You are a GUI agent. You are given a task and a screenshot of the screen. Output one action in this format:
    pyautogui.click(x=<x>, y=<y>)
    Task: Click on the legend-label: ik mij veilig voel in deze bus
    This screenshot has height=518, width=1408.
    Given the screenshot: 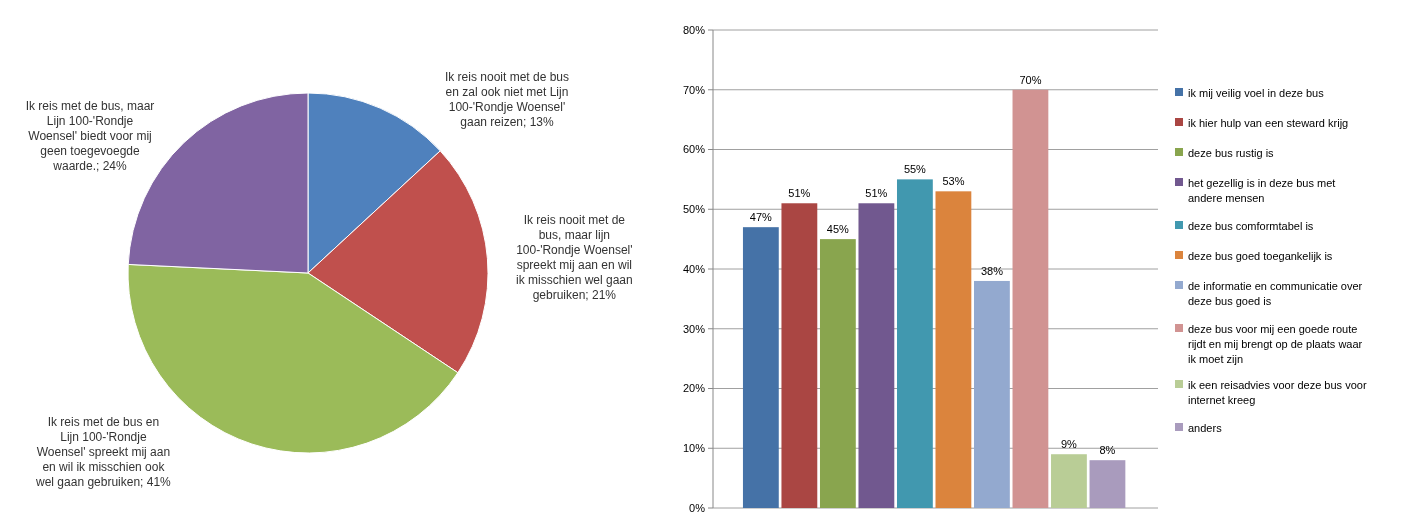 What is the action you would take?
    pyautogui.click(x=1256, y=92)
    